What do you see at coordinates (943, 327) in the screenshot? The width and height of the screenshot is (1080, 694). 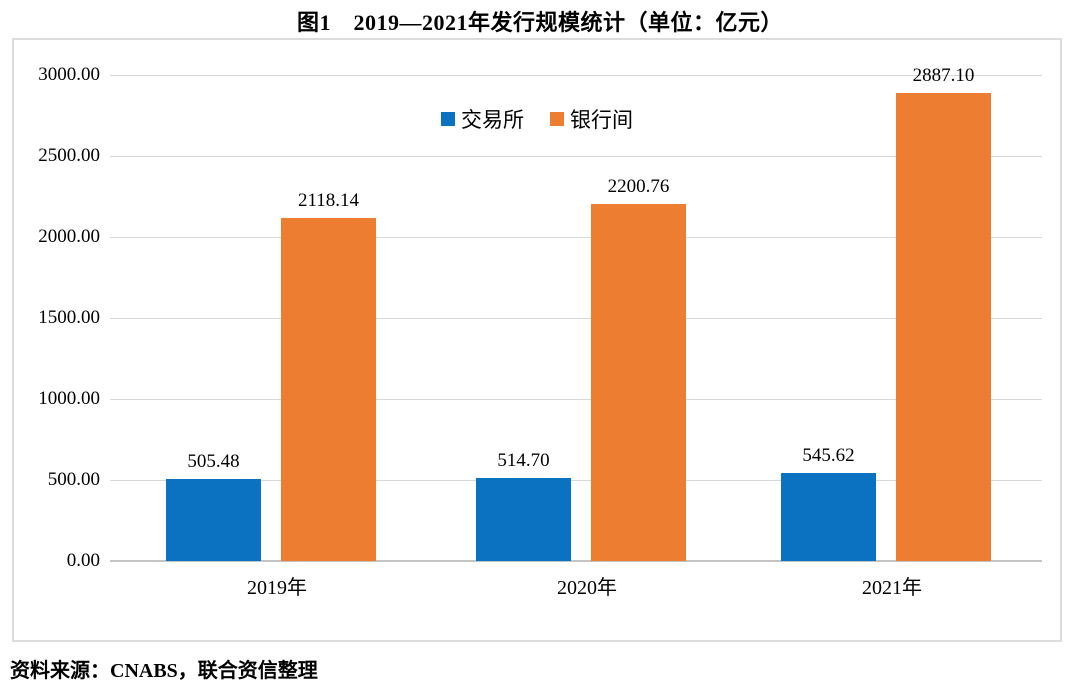 I see `bar-interbank-2021年` at bounding box center [943, 327].